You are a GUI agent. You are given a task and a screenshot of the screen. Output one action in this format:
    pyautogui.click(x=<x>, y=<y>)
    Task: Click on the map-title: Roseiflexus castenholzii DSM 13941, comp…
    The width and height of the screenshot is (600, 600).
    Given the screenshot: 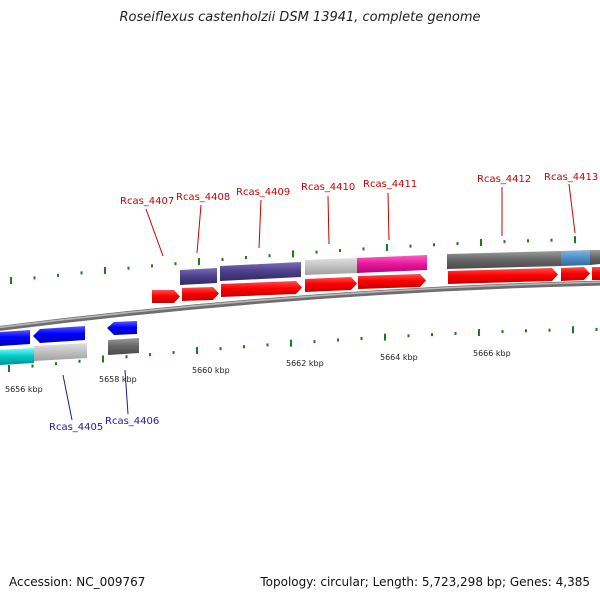 What is the action you would take?
    pyautogui.click(x=300, y=17)
    